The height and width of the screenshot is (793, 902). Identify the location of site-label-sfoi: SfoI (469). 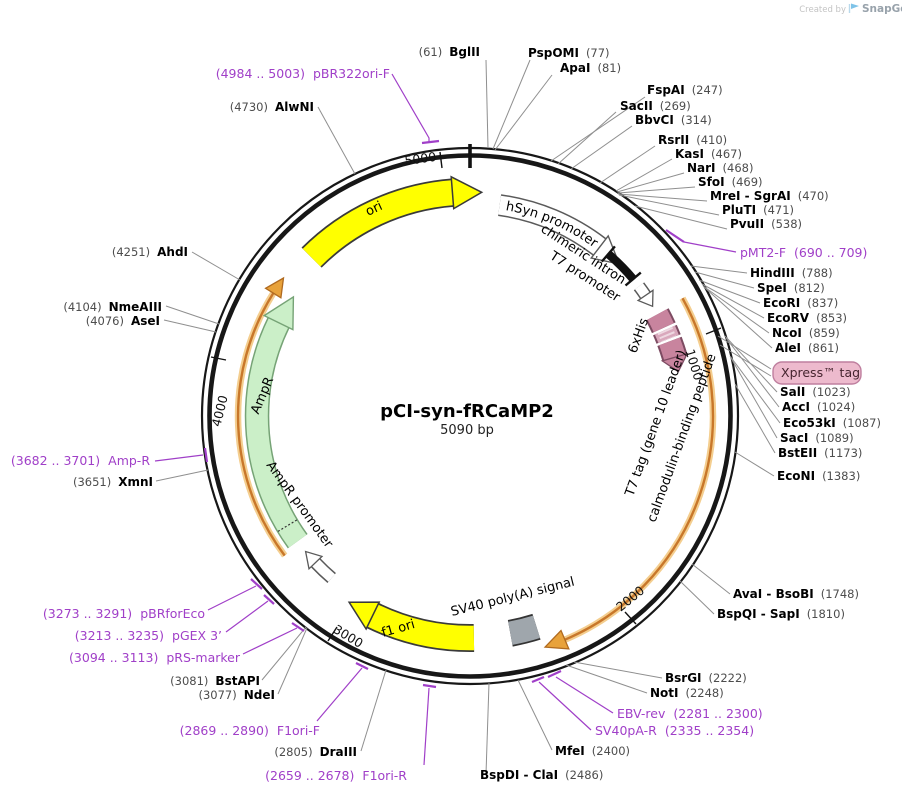
(730, 182).